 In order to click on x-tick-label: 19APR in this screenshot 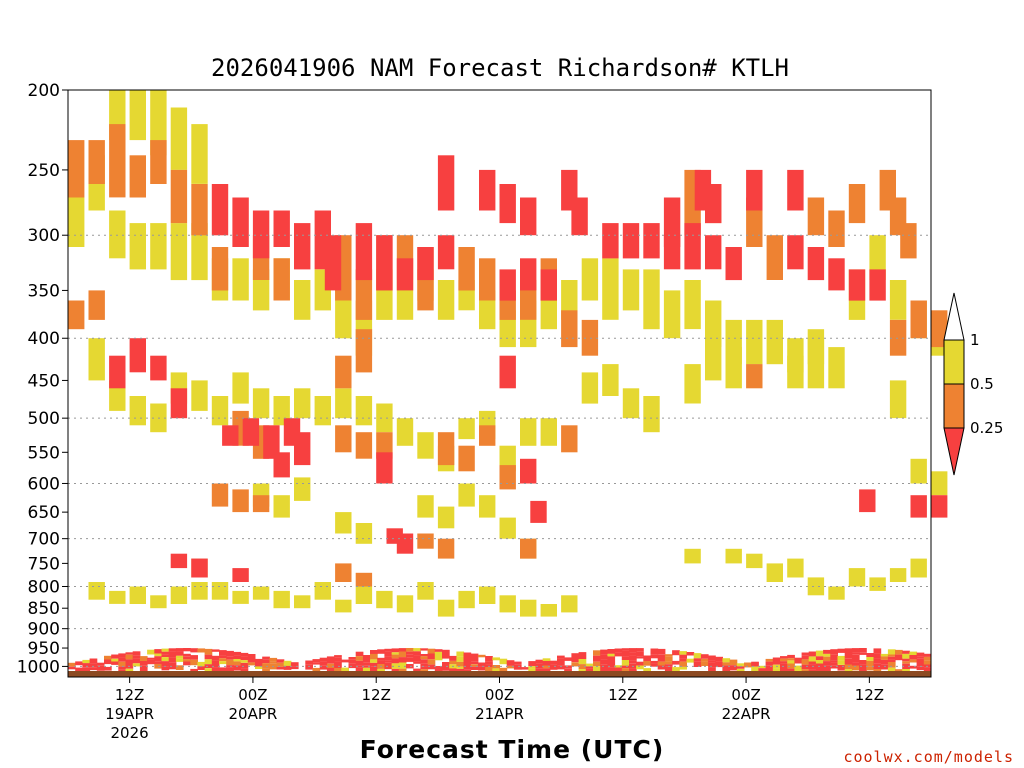, I will do `click(129, 714)`.